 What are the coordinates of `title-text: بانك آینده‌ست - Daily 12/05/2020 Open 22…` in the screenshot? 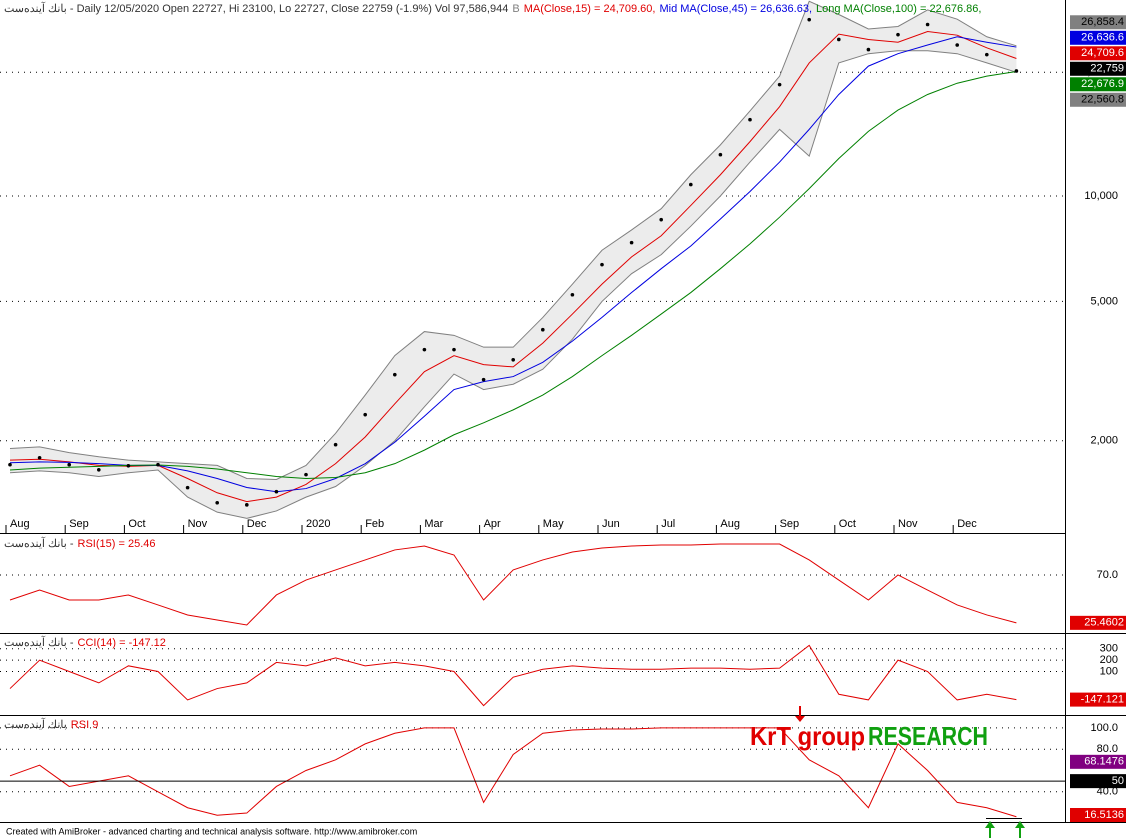 It's located at (256, 8).